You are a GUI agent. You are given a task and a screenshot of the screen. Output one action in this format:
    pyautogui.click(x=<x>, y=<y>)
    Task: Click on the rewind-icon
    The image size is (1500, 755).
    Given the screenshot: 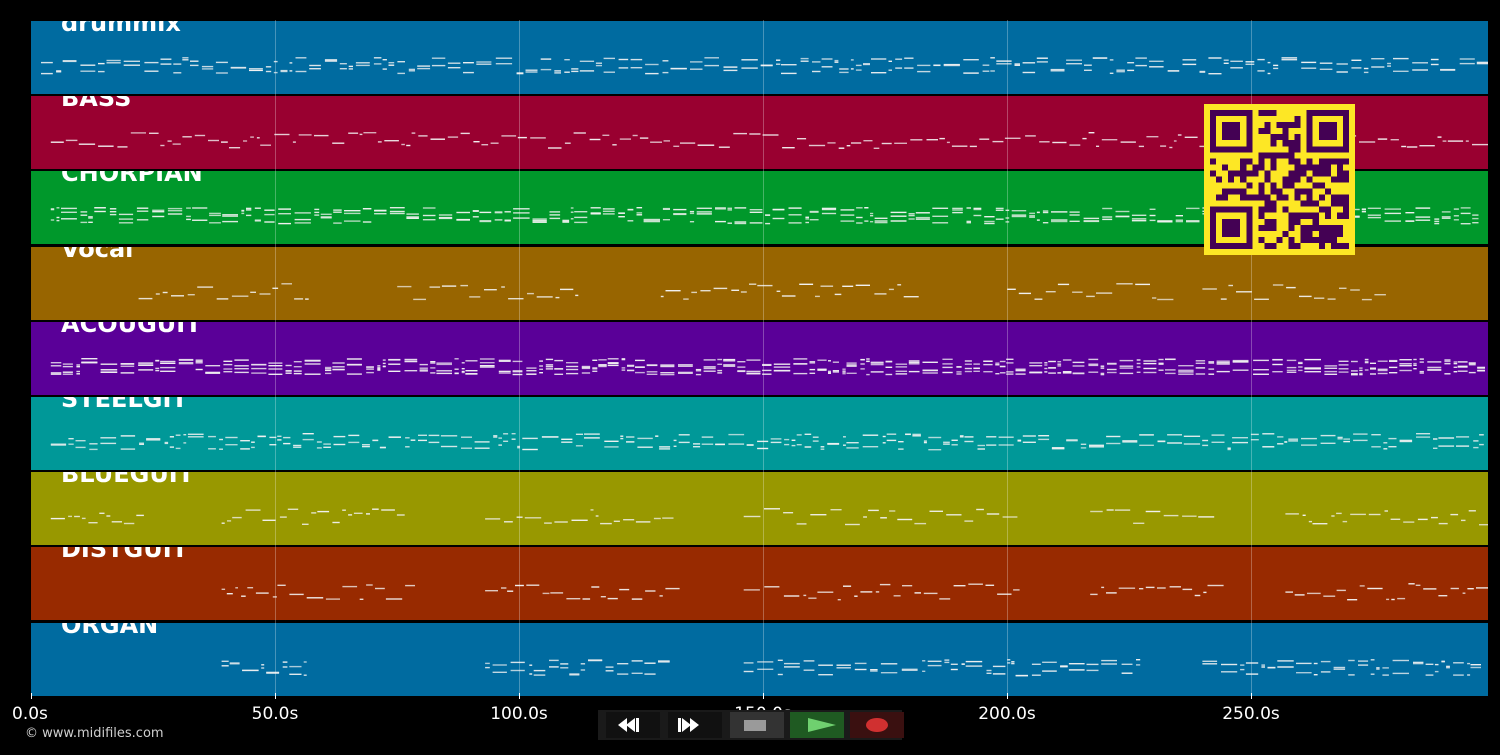 What is the action you would take?
    pyautogui.click(x=633, y=725)
    